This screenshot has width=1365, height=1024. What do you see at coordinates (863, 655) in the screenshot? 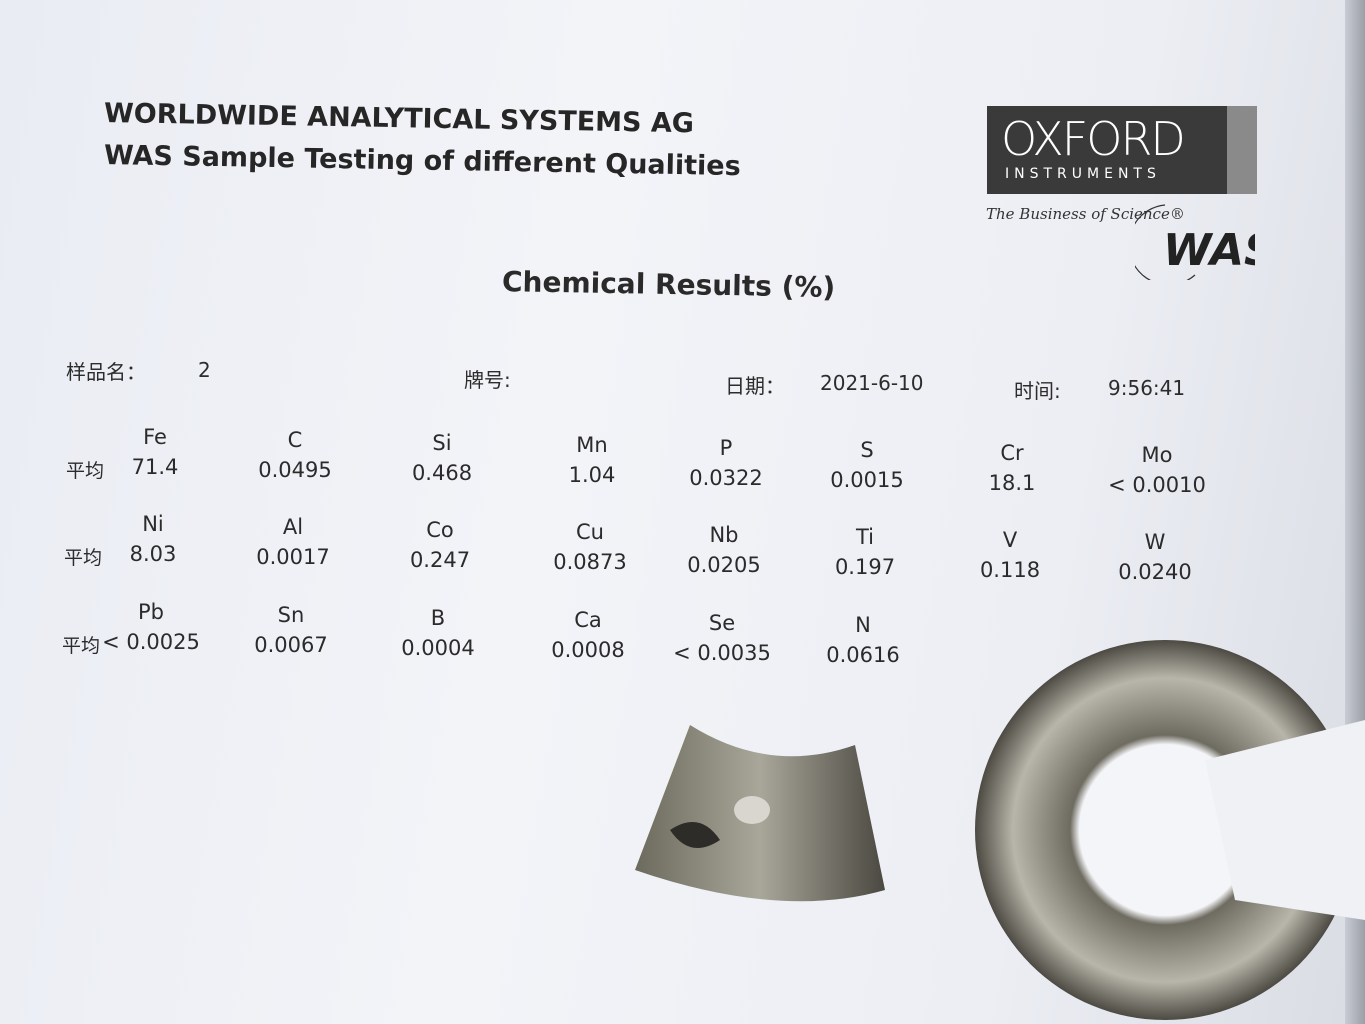
I see `element-value: 0.0616` at bounding box center [863, 655].